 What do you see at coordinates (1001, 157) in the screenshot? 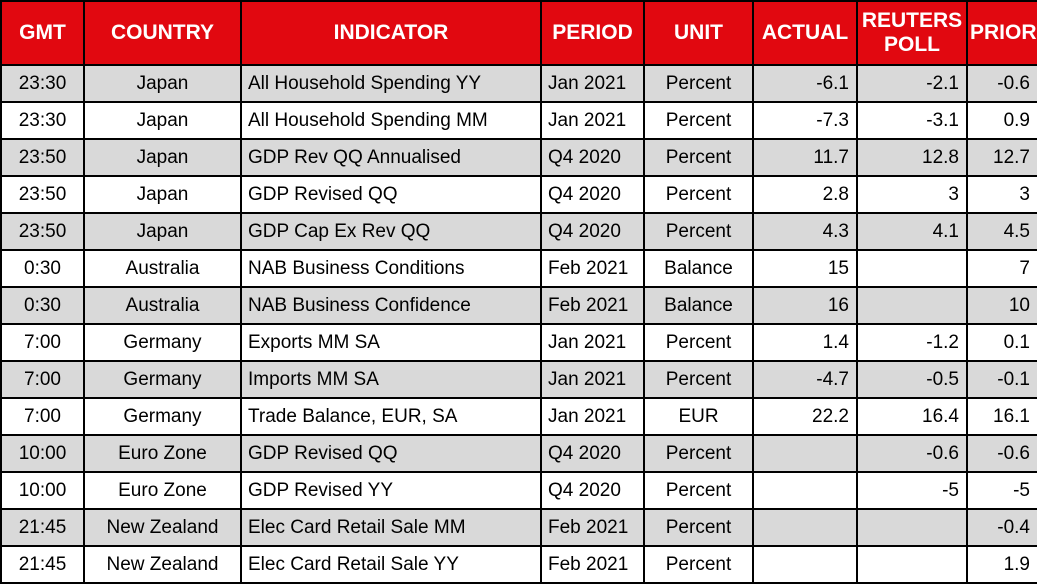
I see `cell-prior: 12.7` at bounding box center [1001, 157].